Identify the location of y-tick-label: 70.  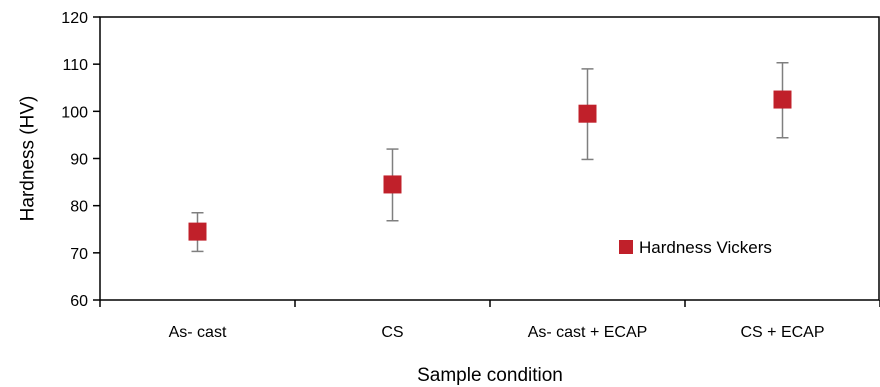
(79, 254).